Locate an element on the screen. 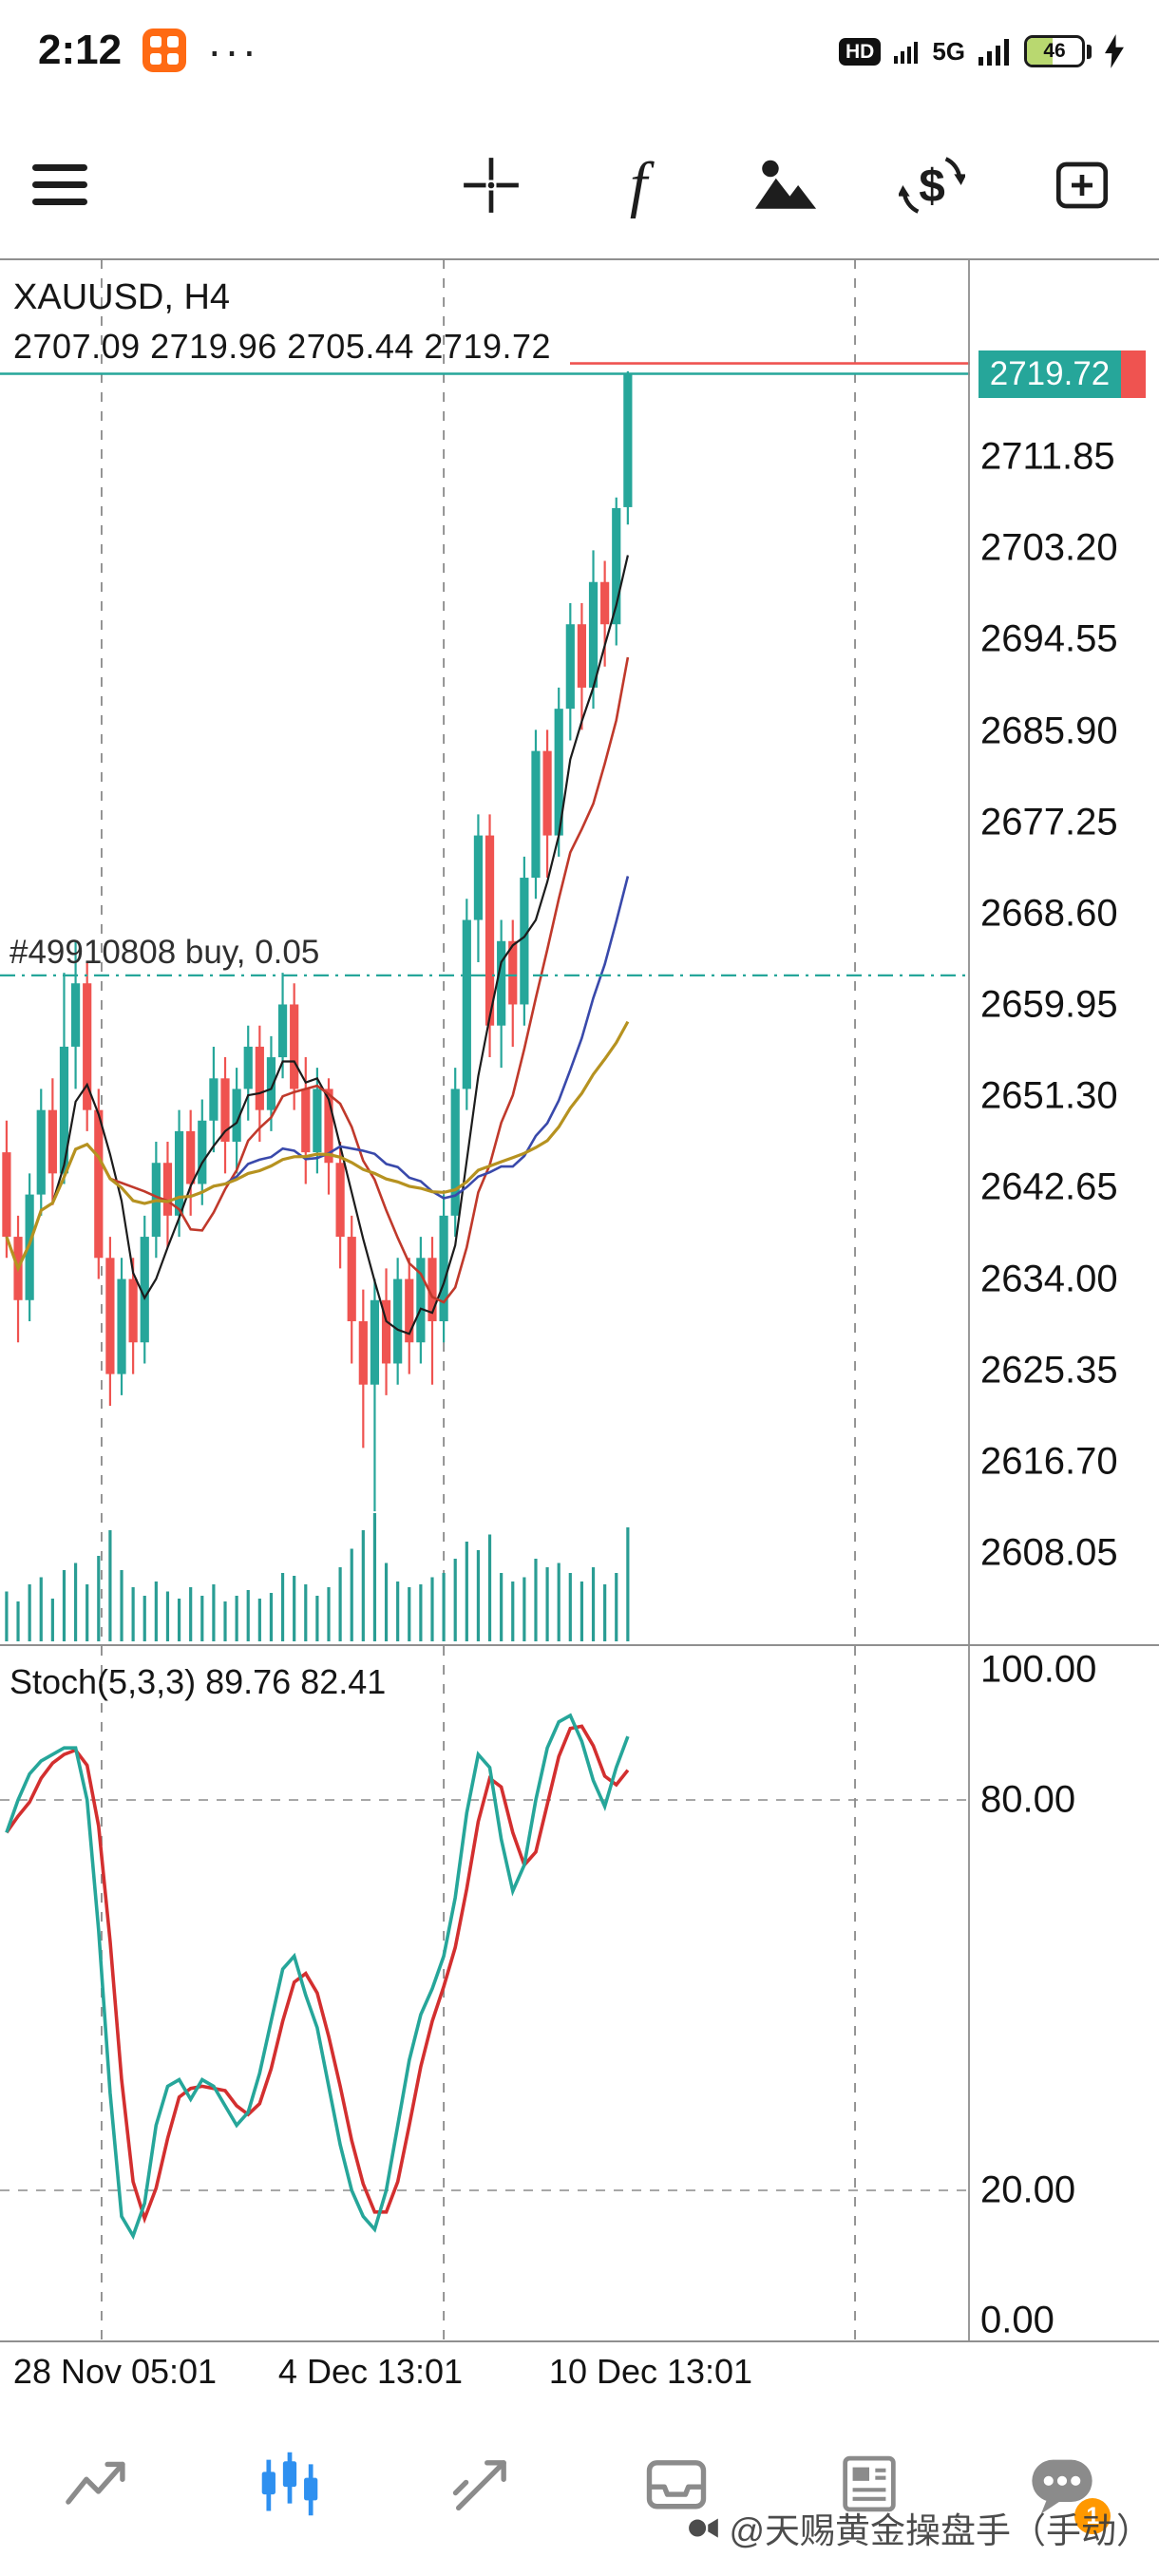 The height and width of the screenshot is (2576, 1159). time-axis: 28 Nov 05:01 4 Dec 13:01 10 Dec 13:01 is located at coordinates (579, 2372).